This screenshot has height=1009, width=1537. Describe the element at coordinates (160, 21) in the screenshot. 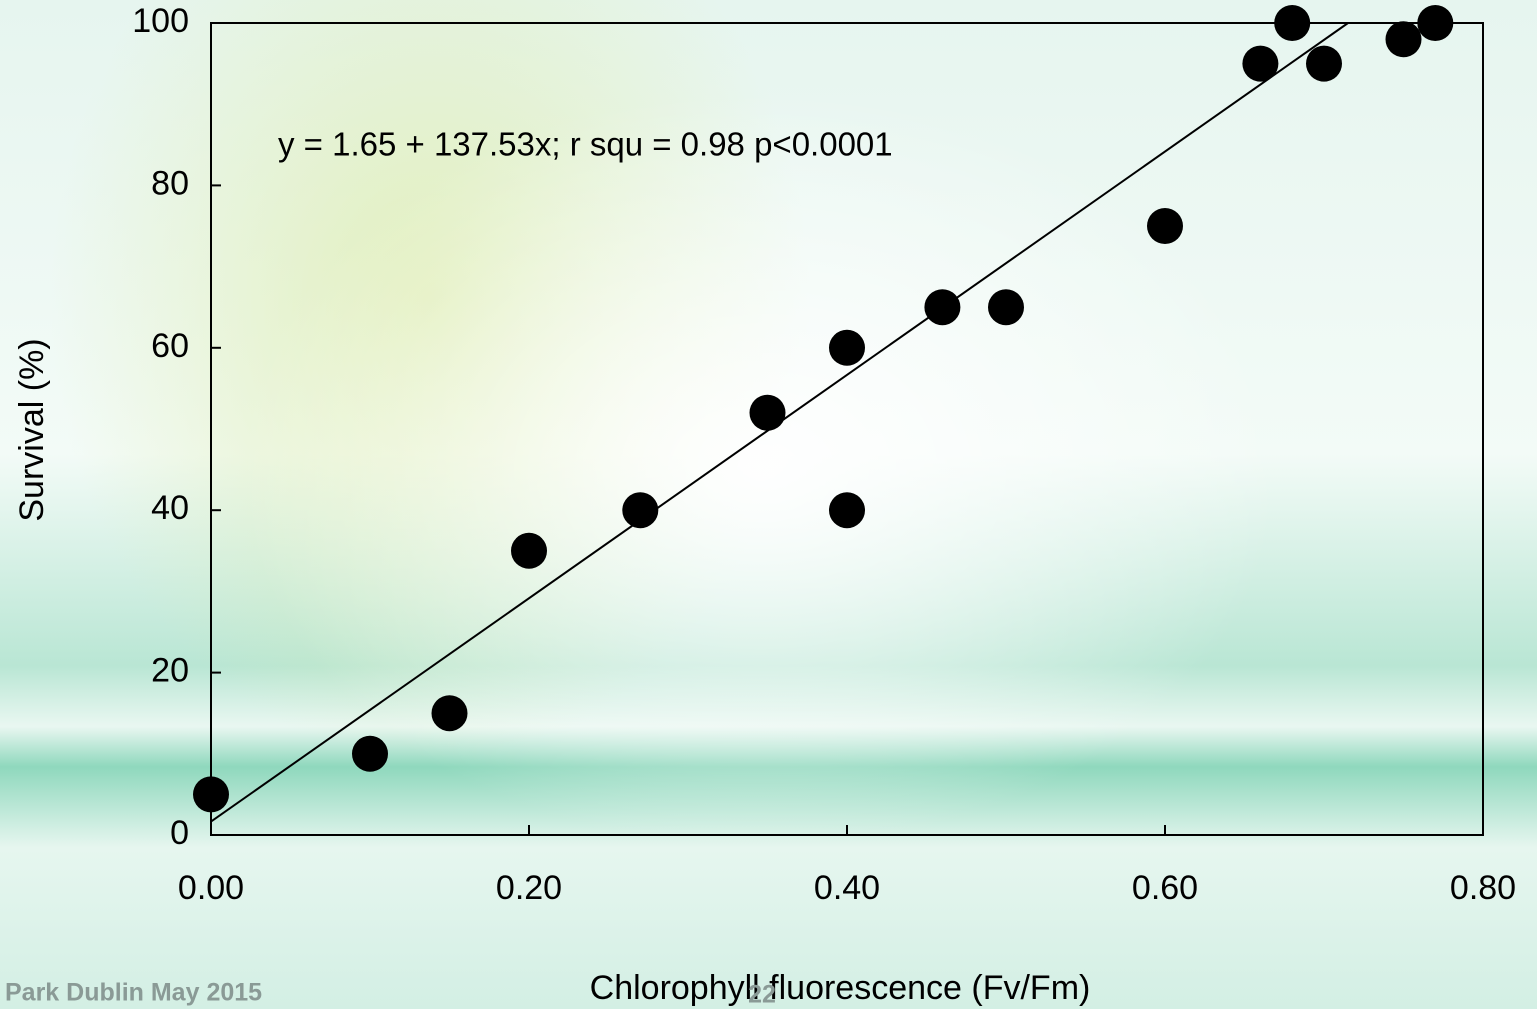

I see `y-tick-label: 100` at that location.